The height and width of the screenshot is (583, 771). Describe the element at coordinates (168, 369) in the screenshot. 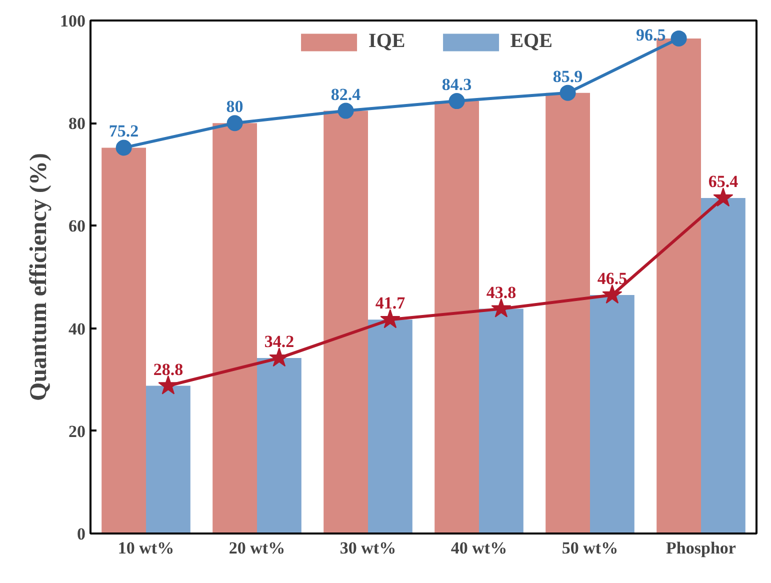

I see `data-label: 28.8` at that location.